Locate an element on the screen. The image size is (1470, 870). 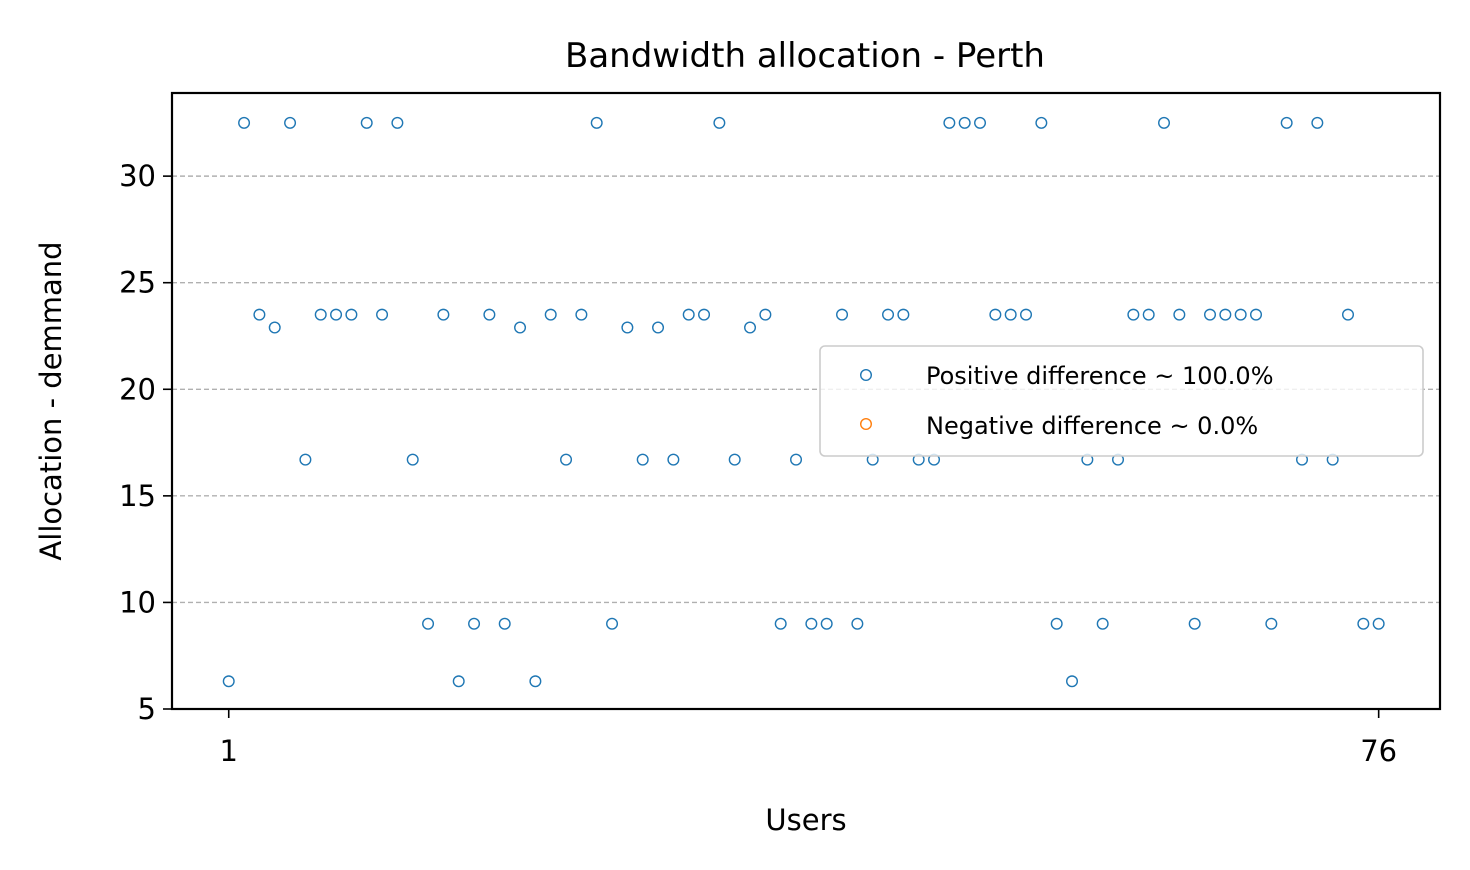
y-tick-label: 10 is located at coordinates (137, 602).